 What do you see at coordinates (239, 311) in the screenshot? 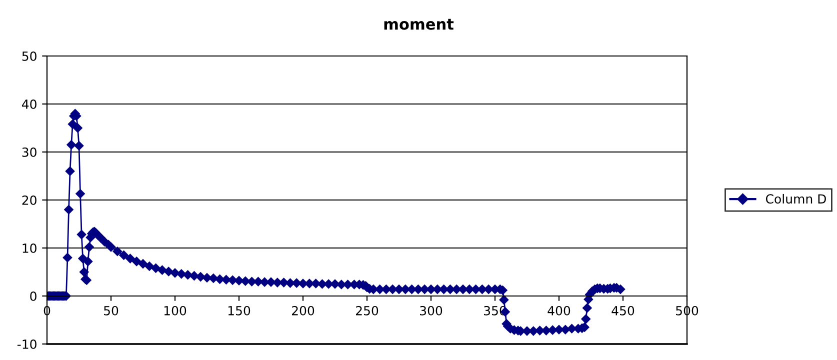
I see `x-tick-label: 150` at bounding box center [239, 311].